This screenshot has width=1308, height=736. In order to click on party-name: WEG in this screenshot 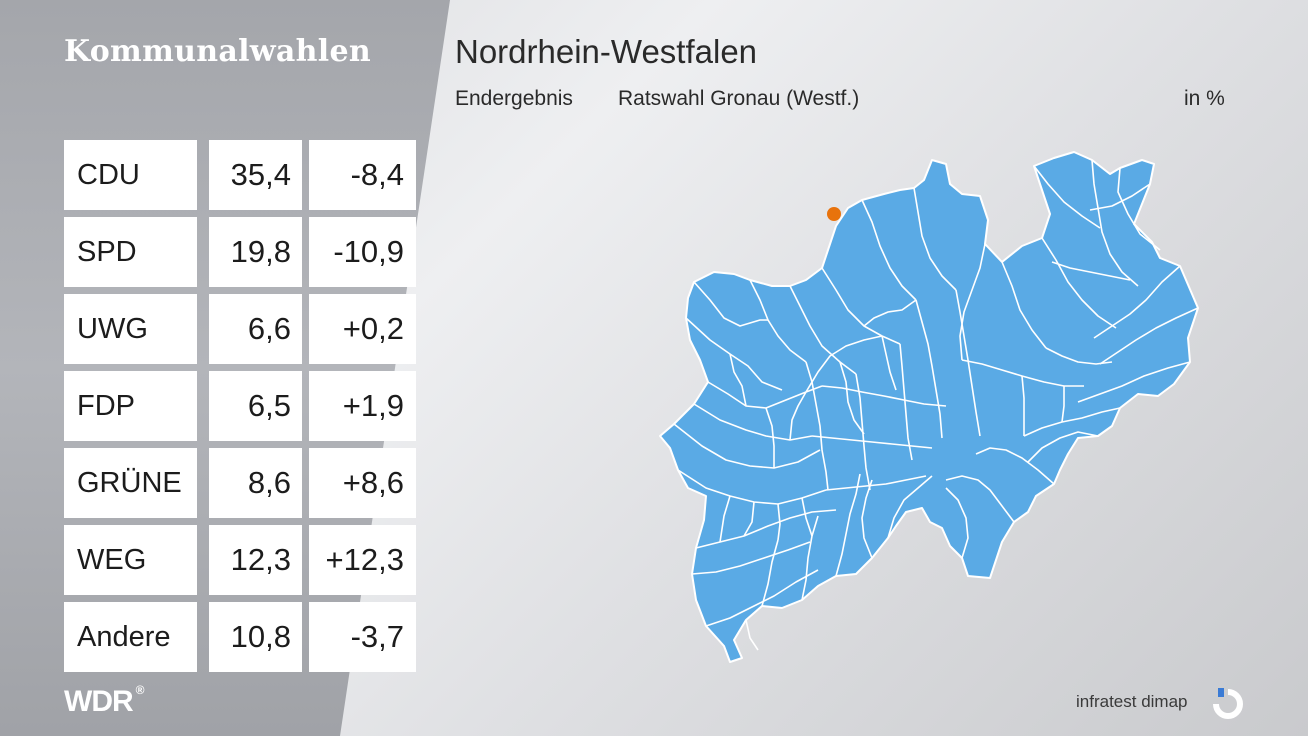, I will do `click(130, 560)`.